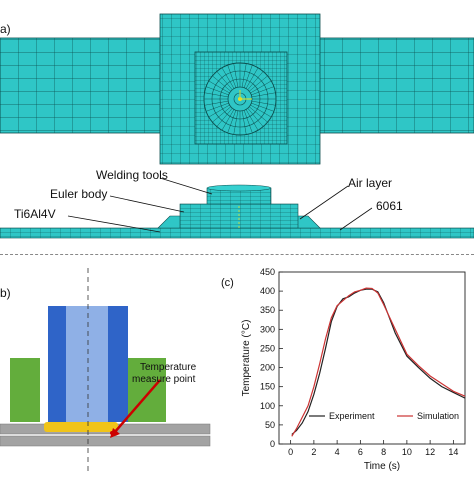  I want to click on lower-plate, so click(105, 441).